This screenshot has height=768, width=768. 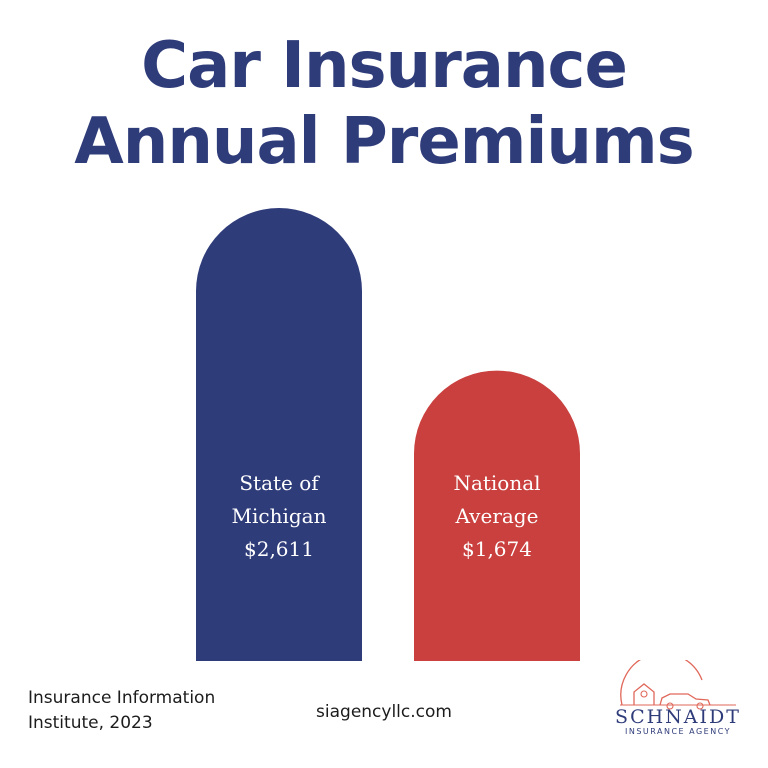 What do you see at coordinates (678, 685) in the screenshot?
I see `house-car-icon` at bounding box center [678, 685].